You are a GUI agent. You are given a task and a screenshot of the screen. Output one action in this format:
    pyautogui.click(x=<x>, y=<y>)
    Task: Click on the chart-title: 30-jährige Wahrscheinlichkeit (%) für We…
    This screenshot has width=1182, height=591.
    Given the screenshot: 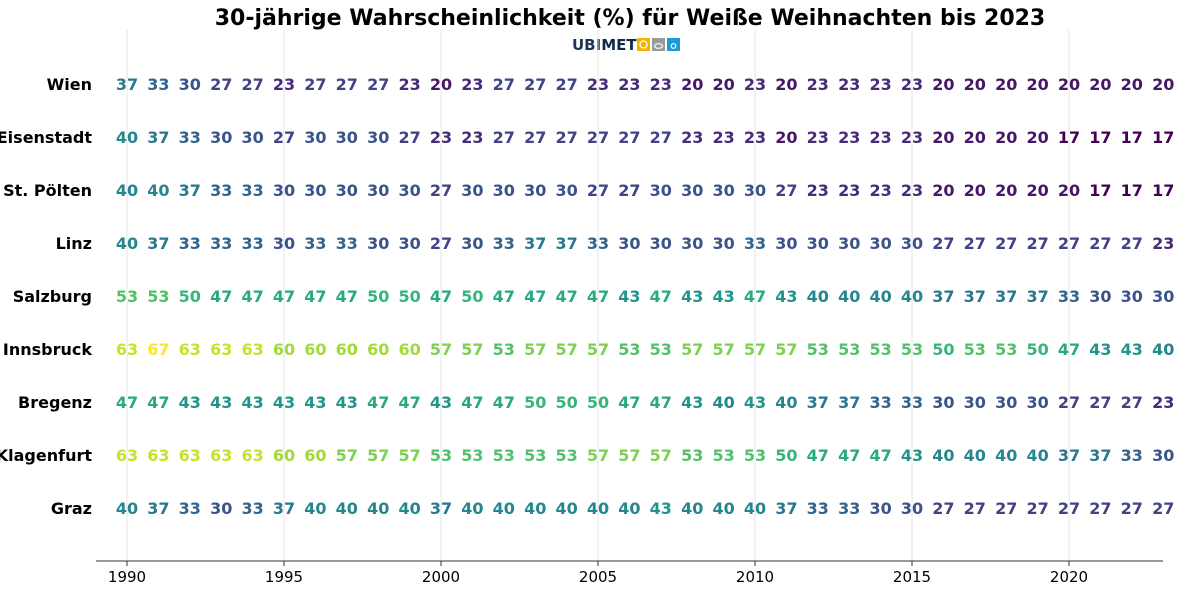 What is the action you would take?
    pyautogui.click(x=630, y=18)
    